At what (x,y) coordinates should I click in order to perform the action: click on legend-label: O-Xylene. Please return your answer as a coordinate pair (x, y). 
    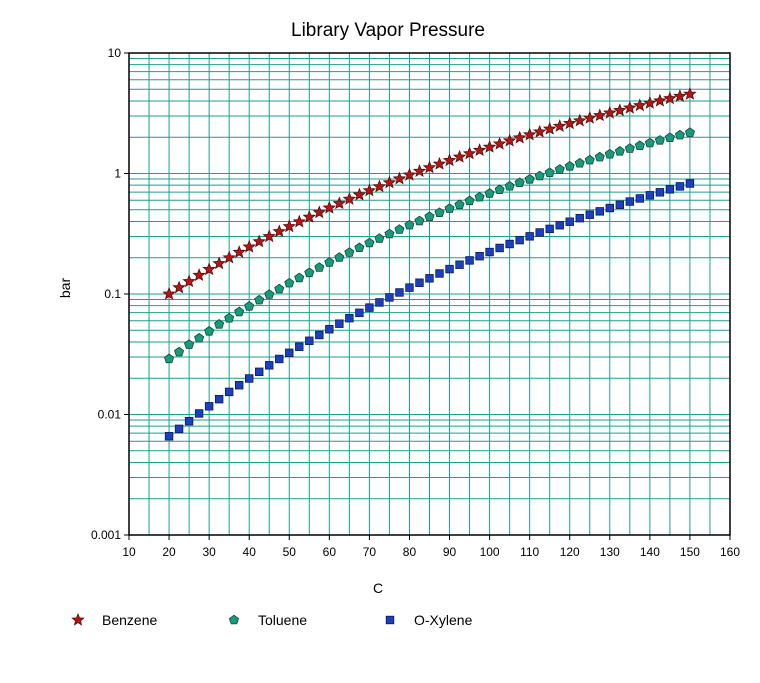
    Looking at the image, I should click on (443, 620).